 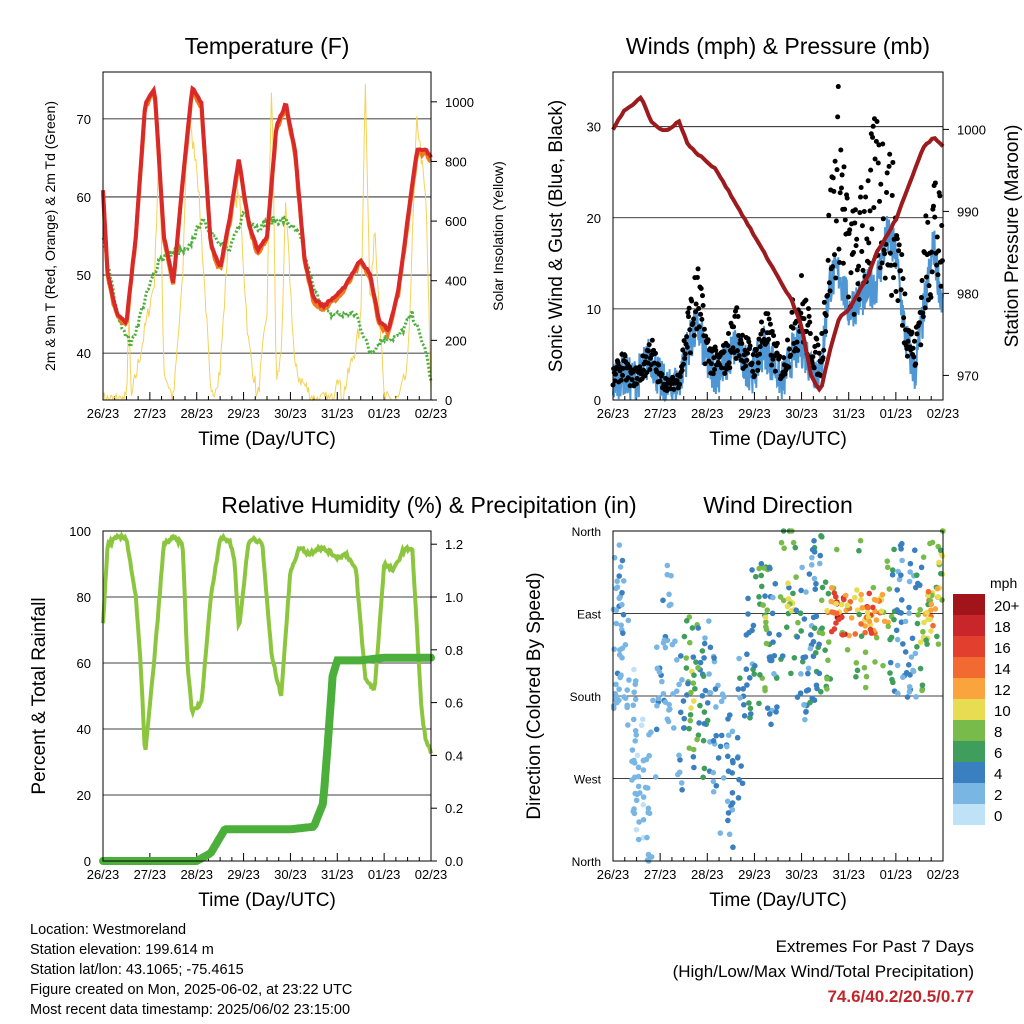 I want to click on rh-ytick-left: 100, so click(x=80, y=531).